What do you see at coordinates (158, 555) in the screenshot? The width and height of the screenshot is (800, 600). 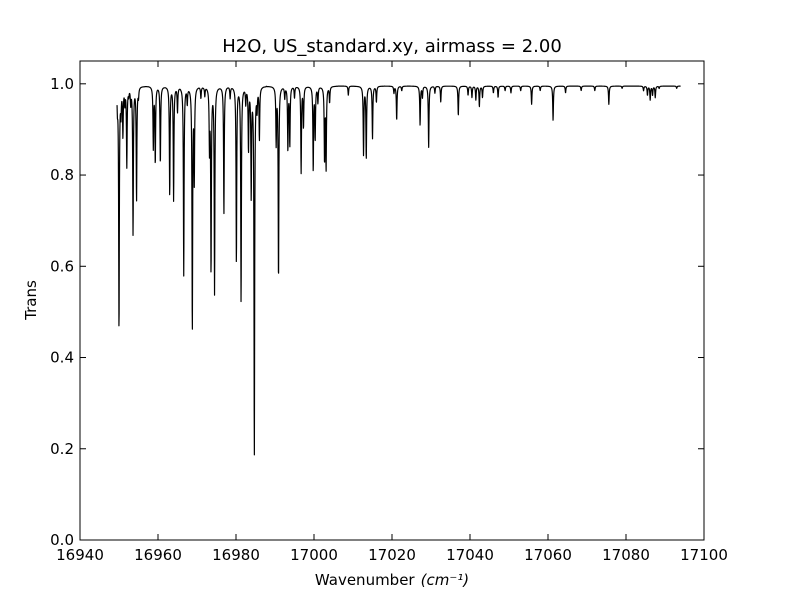 I see `x-tick-label: 16960` at bounding box center [158, 555].